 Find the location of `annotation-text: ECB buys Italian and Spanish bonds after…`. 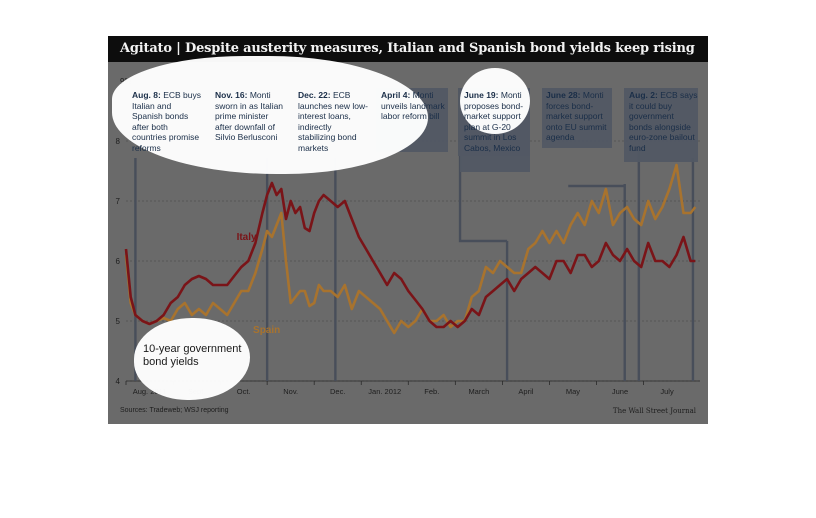

annotation-text: ECB buys Italian and Spanish bonds after… is located at coordinates (166, 121).